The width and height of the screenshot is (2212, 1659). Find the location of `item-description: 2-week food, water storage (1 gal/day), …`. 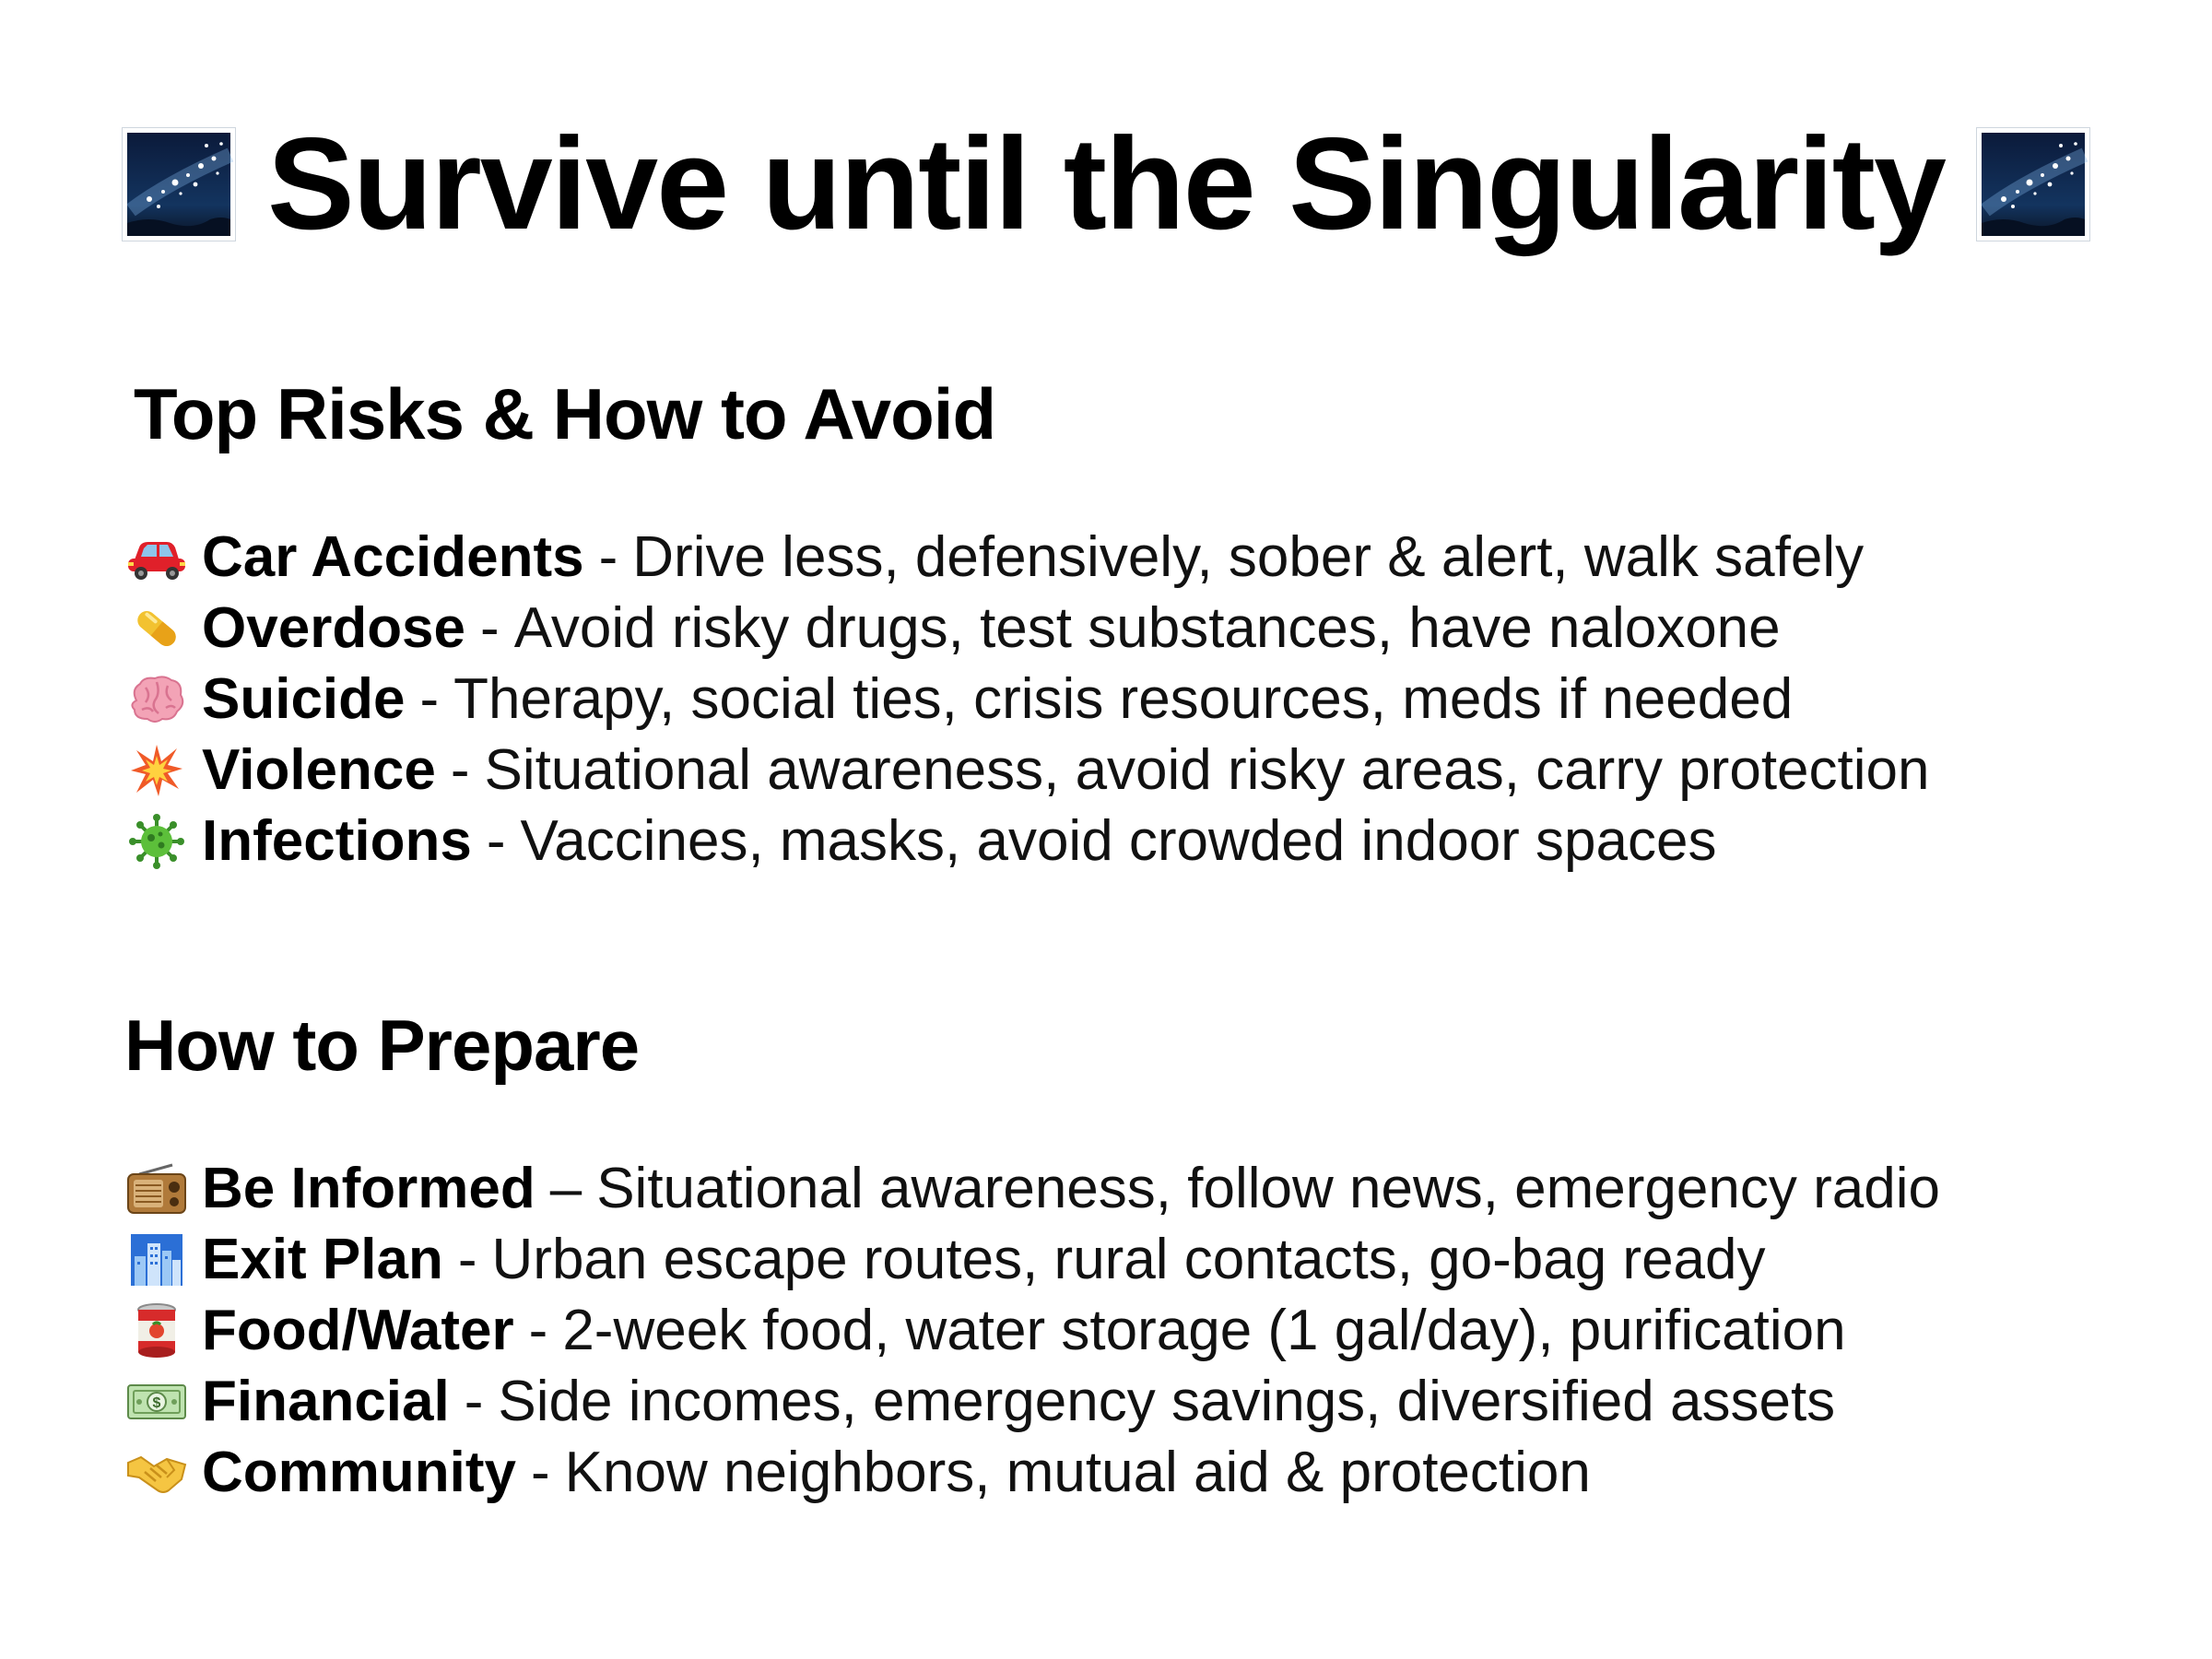

item-description: 2-week food, water storage (1 gal/day), … is located at coordinates (1204, 1330).